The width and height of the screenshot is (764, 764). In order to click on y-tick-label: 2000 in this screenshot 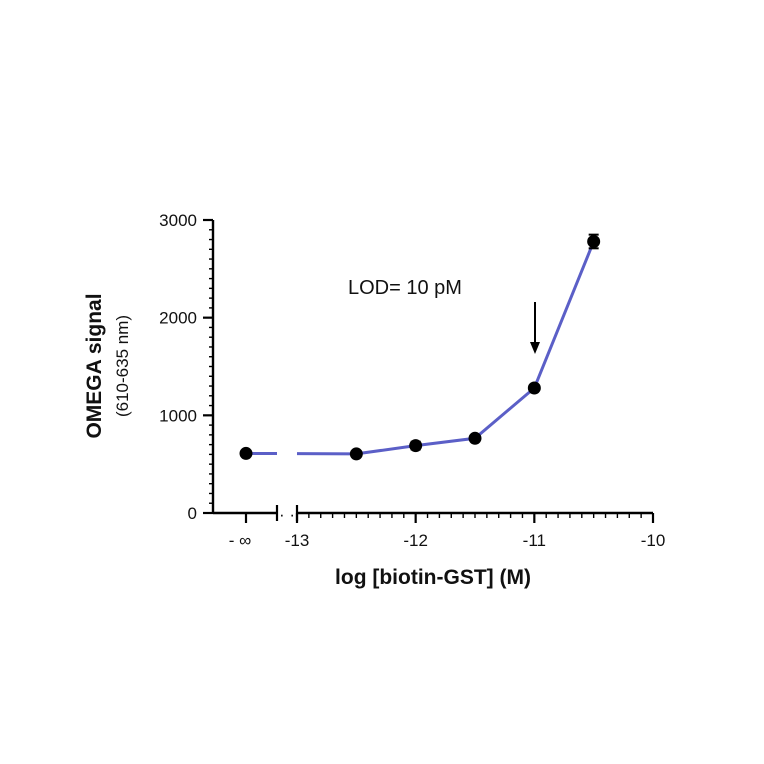, I will do `click(178, 318)`.